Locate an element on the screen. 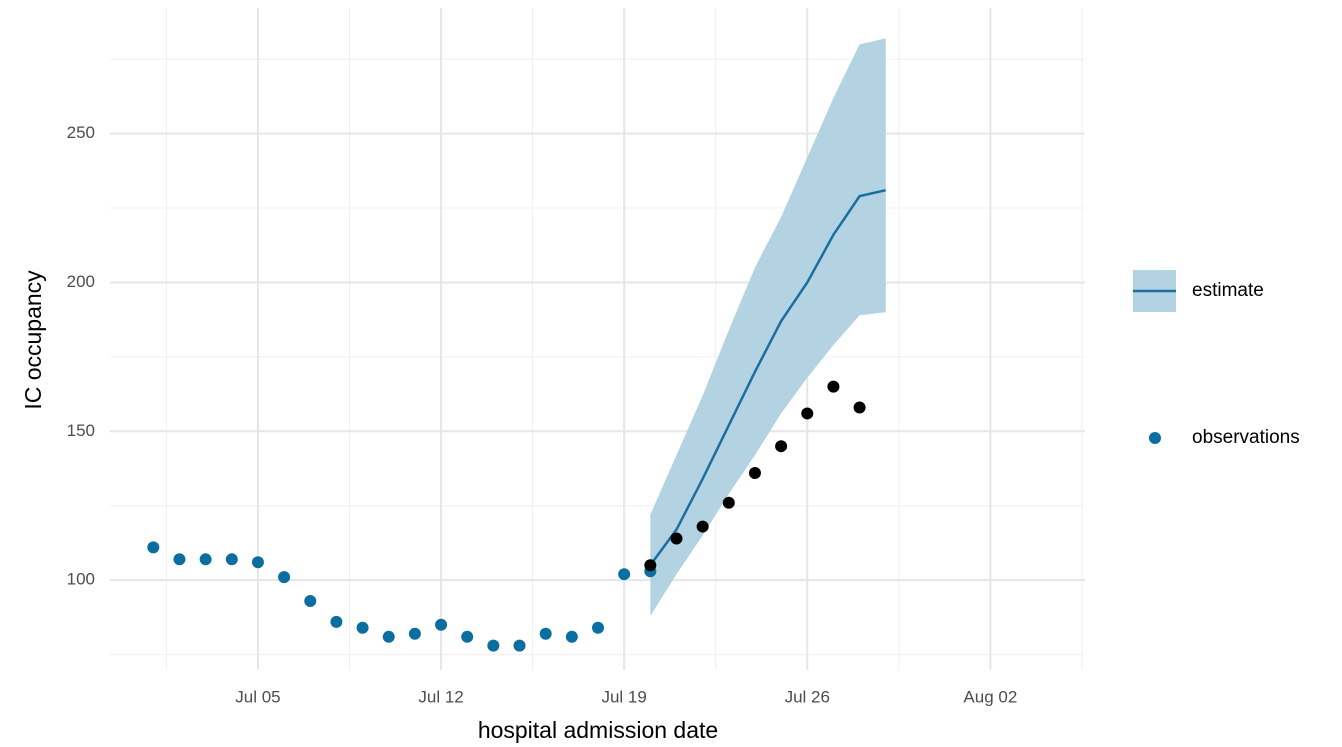 The height and width of the screenshot is (747, 1342). x-tick-label: Jul 26 is located at coordinates (807, 696).